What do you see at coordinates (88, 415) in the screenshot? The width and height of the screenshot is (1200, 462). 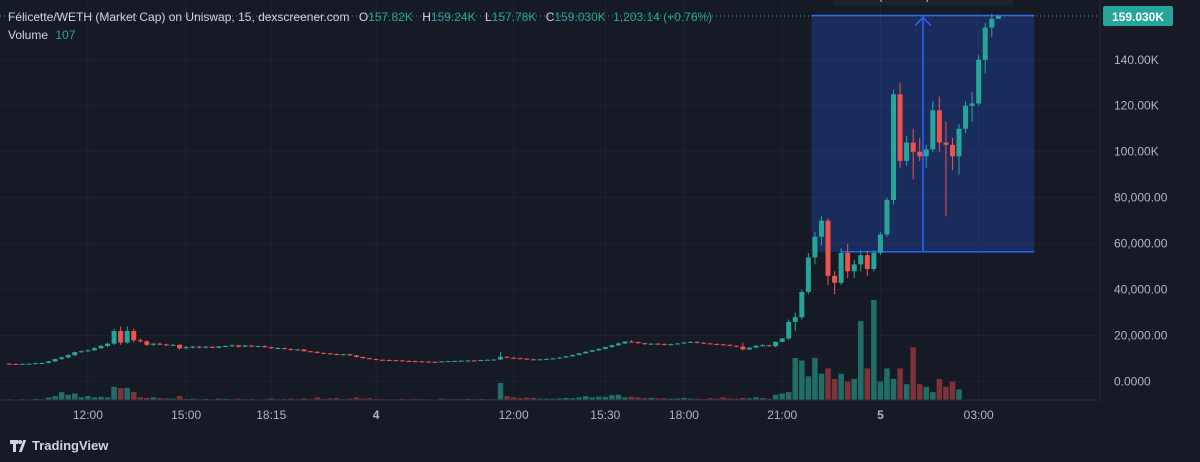 I see `x-tick-label: 12:00` at bounding box center [88, 415].